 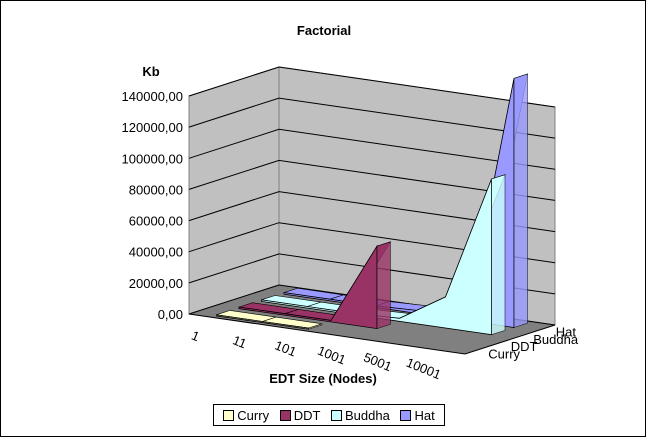 I want to click on series-area-curry, so click(x=262, y=322).